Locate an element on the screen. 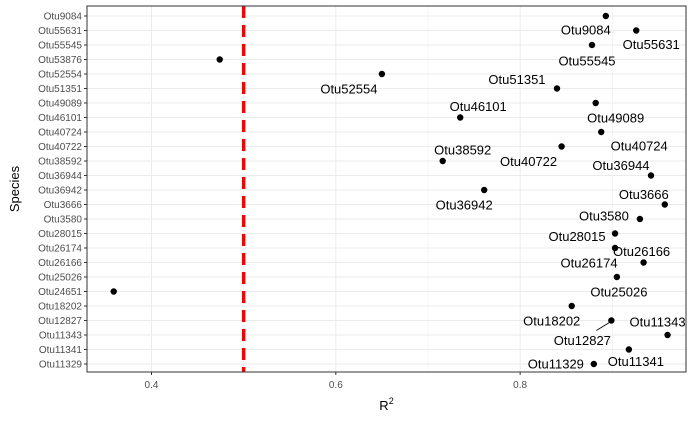 The image size is (690, 421). y-tick-label: Otu46101 is located at coordinates (60, 118).